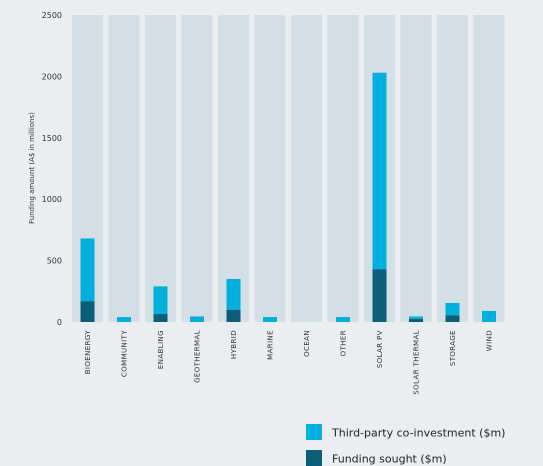 This screenshot has width=543, height=466. What do you see at coordinates (344, 343) in the screenshot?
I see `x-tick-label: OTHER` at bounding box center [344, 343].